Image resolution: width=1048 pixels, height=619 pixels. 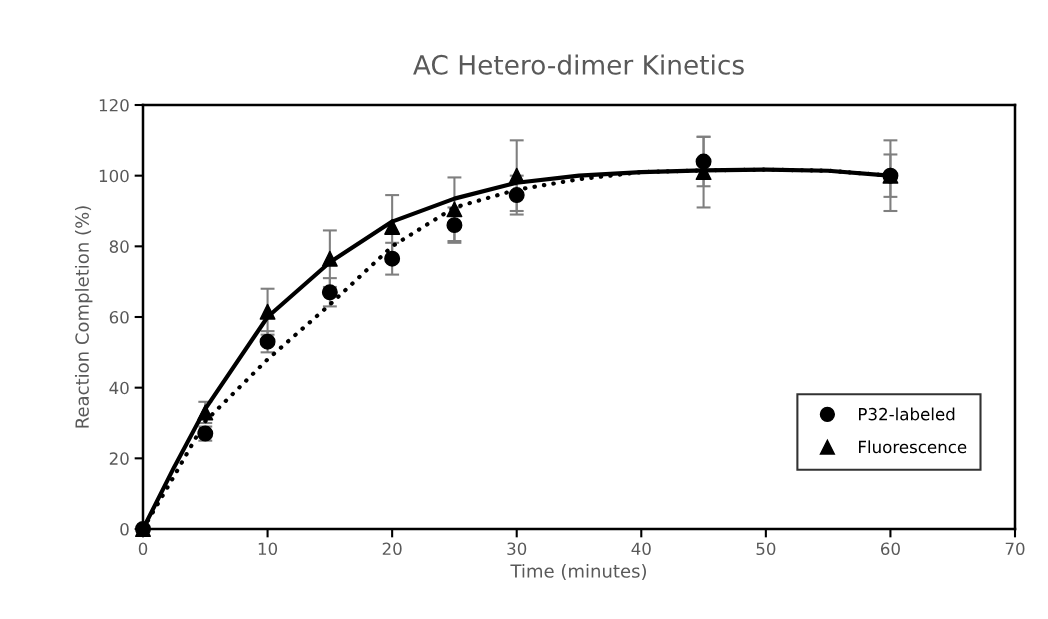 What do you see at coordinates (114, 105) in the screenshot?
I see `y-tick-label: 120` at bounding box center [114, 105].